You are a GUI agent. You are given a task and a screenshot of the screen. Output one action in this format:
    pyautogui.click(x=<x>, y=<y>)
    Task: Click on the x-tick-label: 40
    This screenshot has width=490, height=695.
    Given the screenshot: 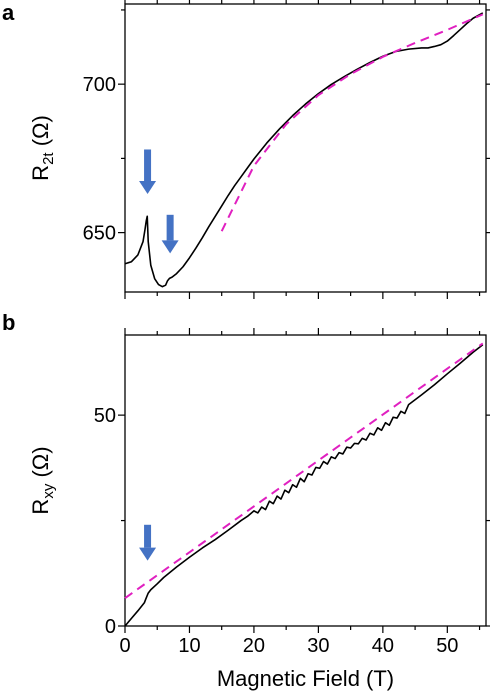 What is the action you would take?
    pyautogui.click(x=383, y=646)
    